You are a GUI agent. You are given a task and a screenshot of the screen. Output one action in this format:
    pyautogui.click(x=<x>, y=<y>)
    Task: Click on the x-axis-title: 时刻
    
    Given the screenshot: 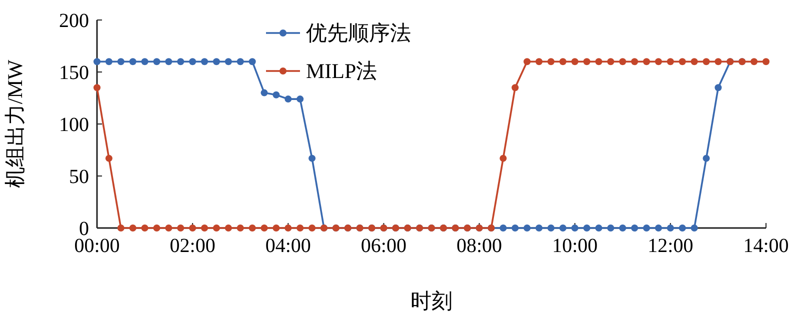 What is the action you would take?
    pyautogui.click(x=431, y=301)
    